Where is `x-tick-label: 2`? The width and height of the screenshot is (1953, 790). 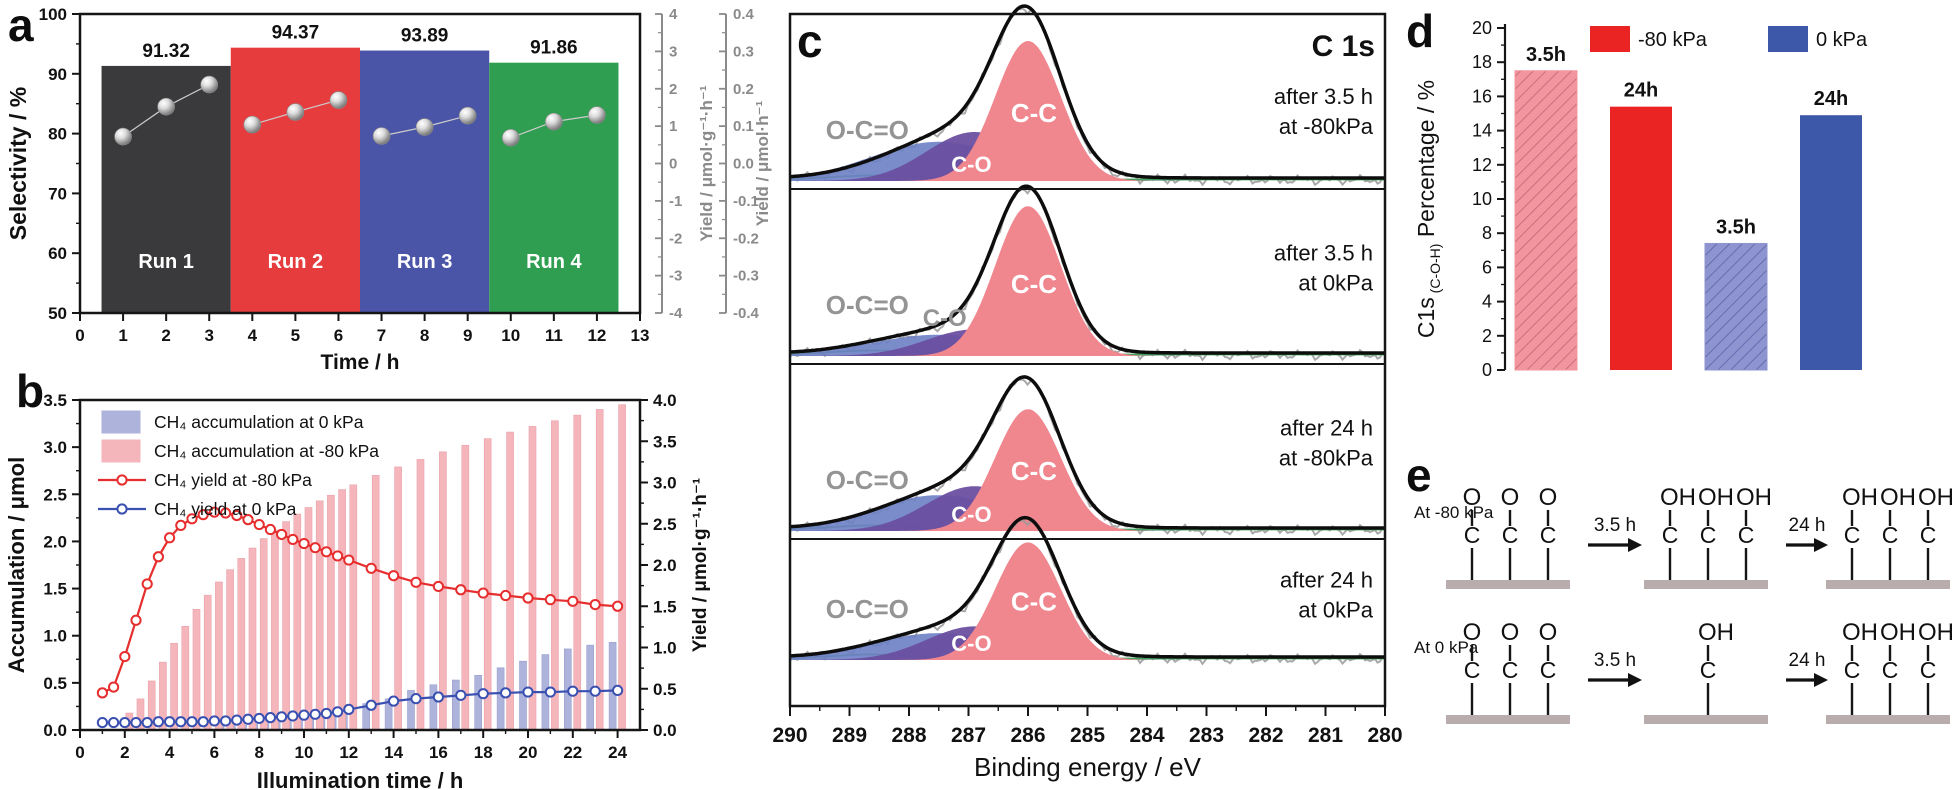 x-tick-label: 2 is located at coordinates (124, 752).